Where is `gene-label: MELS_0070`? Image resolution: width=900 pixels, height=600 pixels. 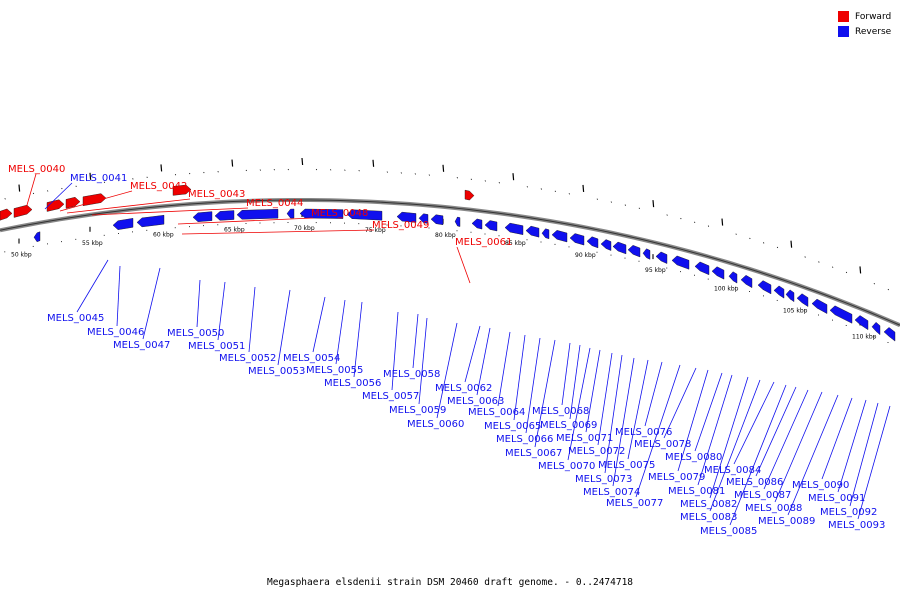
gene-label: MELS_0070 is located at coordinates (566, 466).